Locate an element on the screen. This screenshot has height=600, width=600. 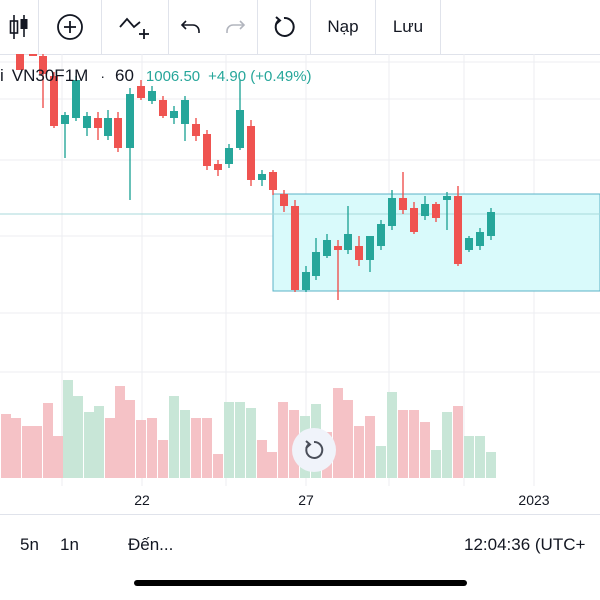
undo-icon is located at coordinates (191, 27).